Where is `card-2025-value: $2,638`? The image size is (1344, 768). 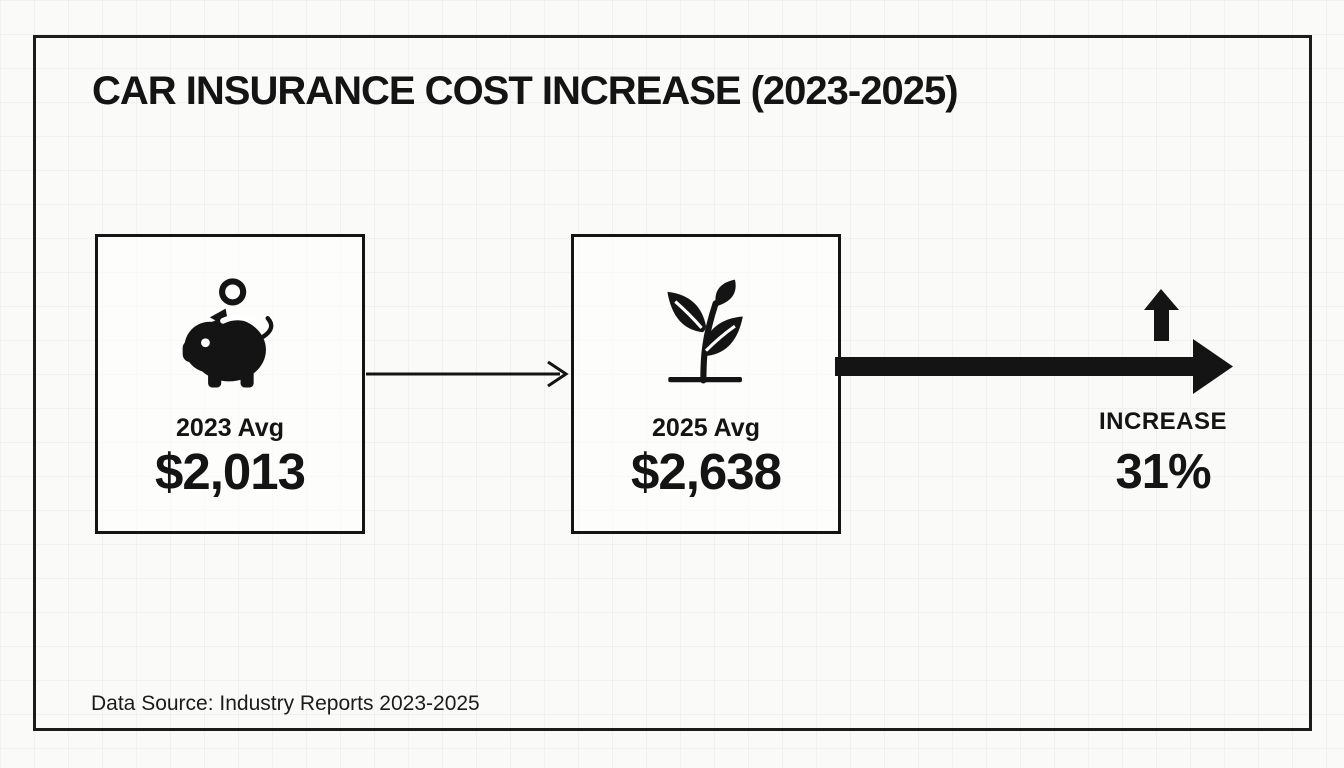 card-2025-value: $2,638 is located at coordinates (706, 471).